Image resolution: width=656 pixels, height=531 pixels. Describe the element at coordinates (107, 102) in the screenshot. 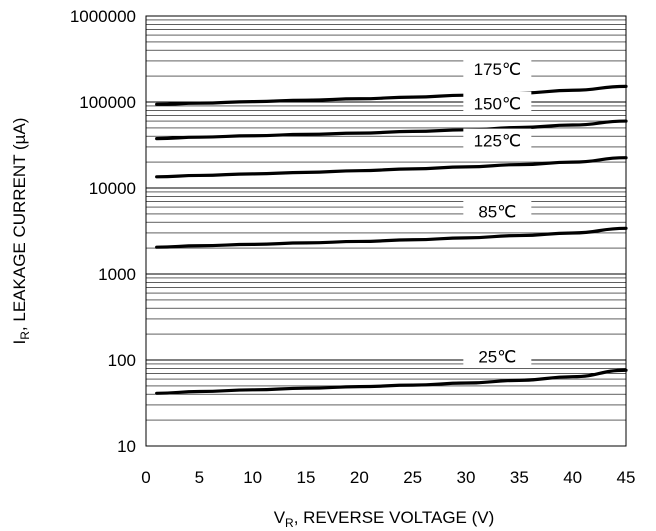

I see `y-tick-label: 100000` at that location.